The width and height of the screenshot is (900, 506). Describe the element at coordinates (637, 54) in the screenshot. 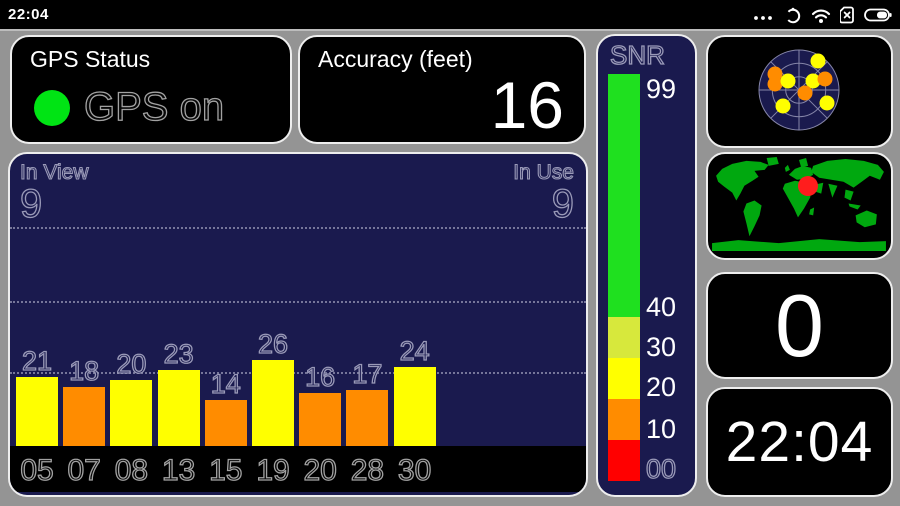

I see `snr-legend-title: SNR` at that location.